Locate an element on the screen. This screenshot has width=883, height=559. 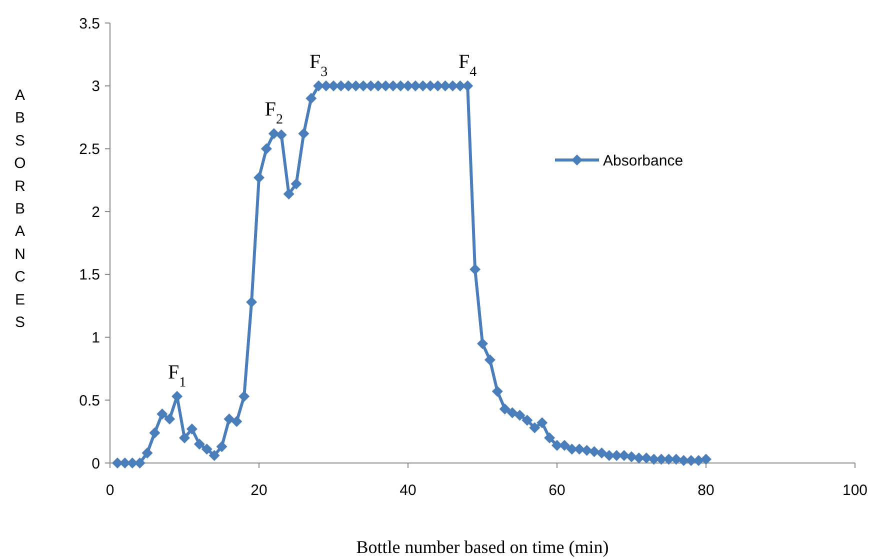
y-tick-label: 2.5 is located at coordinates (89, 149).